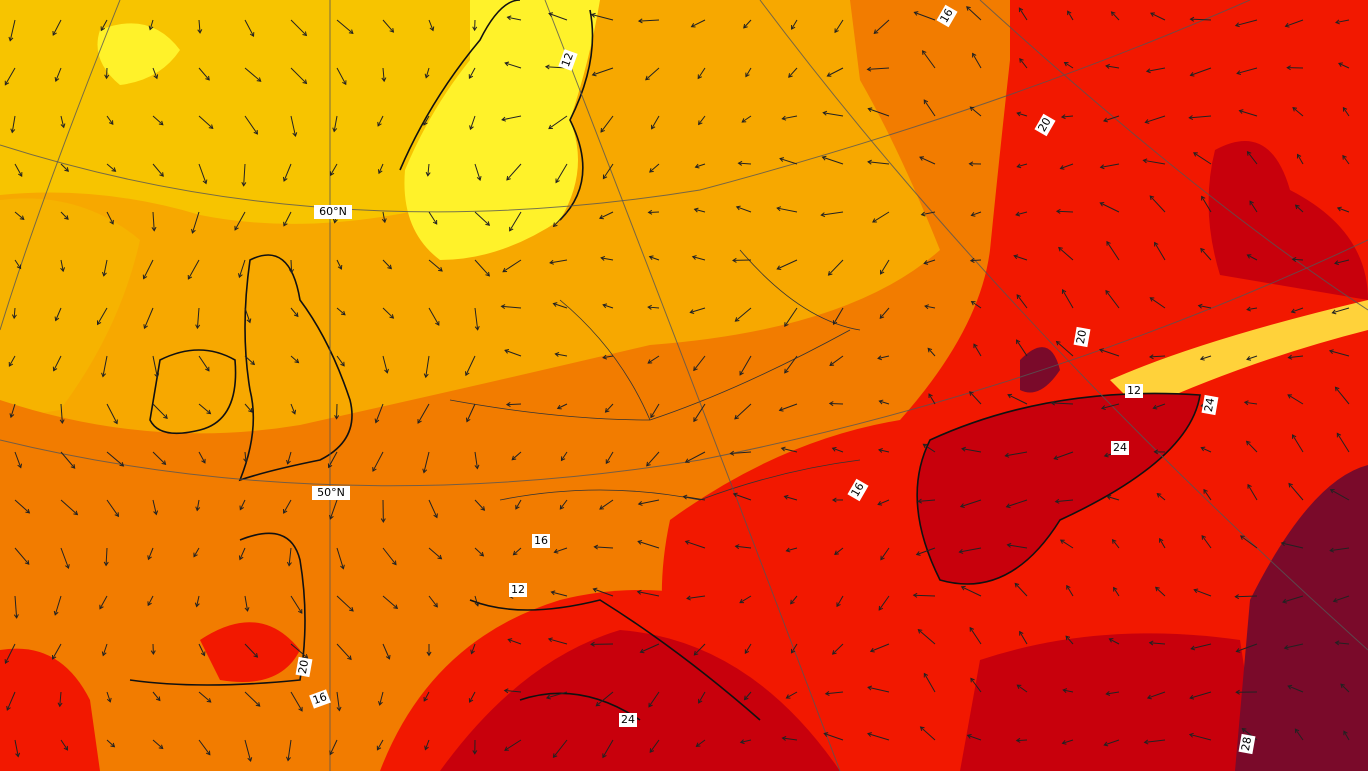 The height and width of the screenshot is (771, 1368). I want to click on contour-label-text: 16, so click(946, 15).